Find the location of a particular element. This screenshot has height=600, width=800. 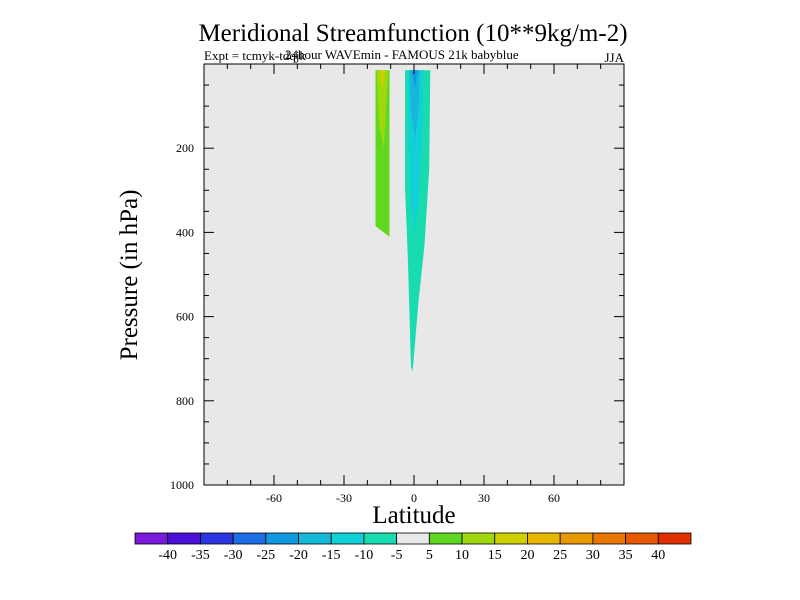

x-tick-label: 30 is located at coordinates (484, 498).